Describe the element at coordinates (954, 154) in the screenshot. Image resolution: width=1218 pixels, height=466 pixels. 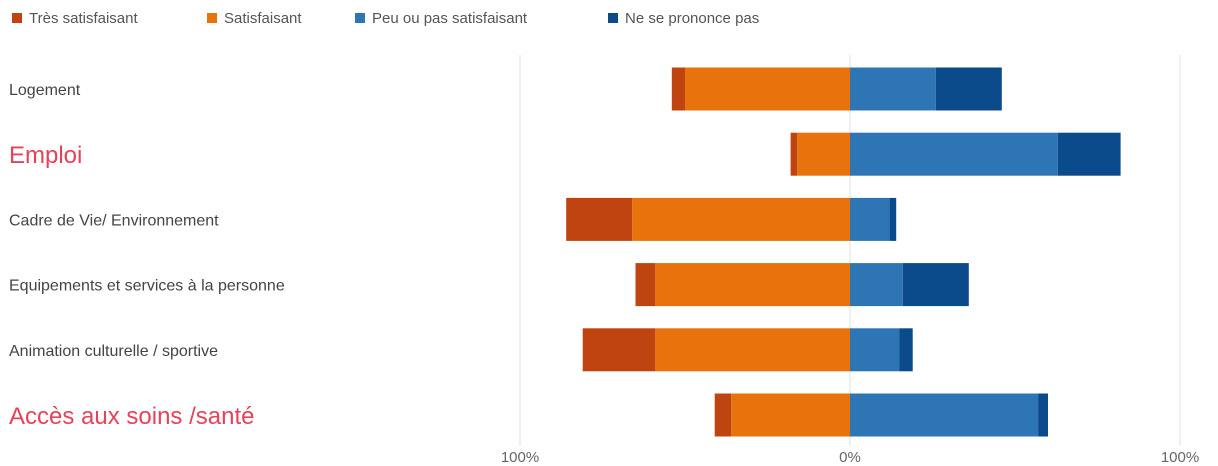
I see `bar-emploi-peu-ou-pas-satisfaisant` at that location.